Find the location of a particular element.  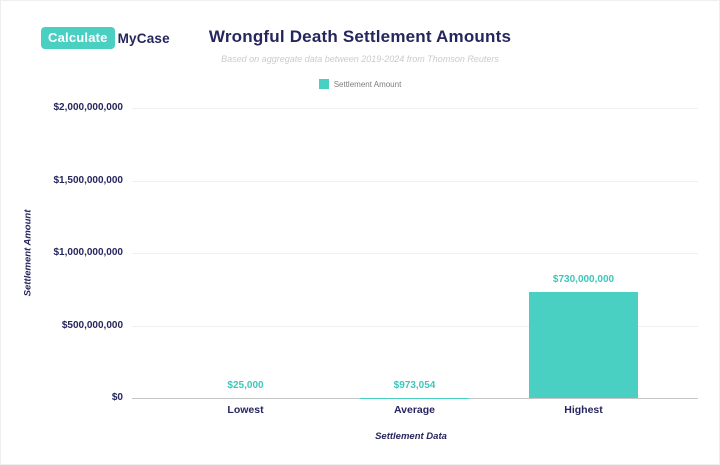

bar-highest is located at coordinates (583, 345).